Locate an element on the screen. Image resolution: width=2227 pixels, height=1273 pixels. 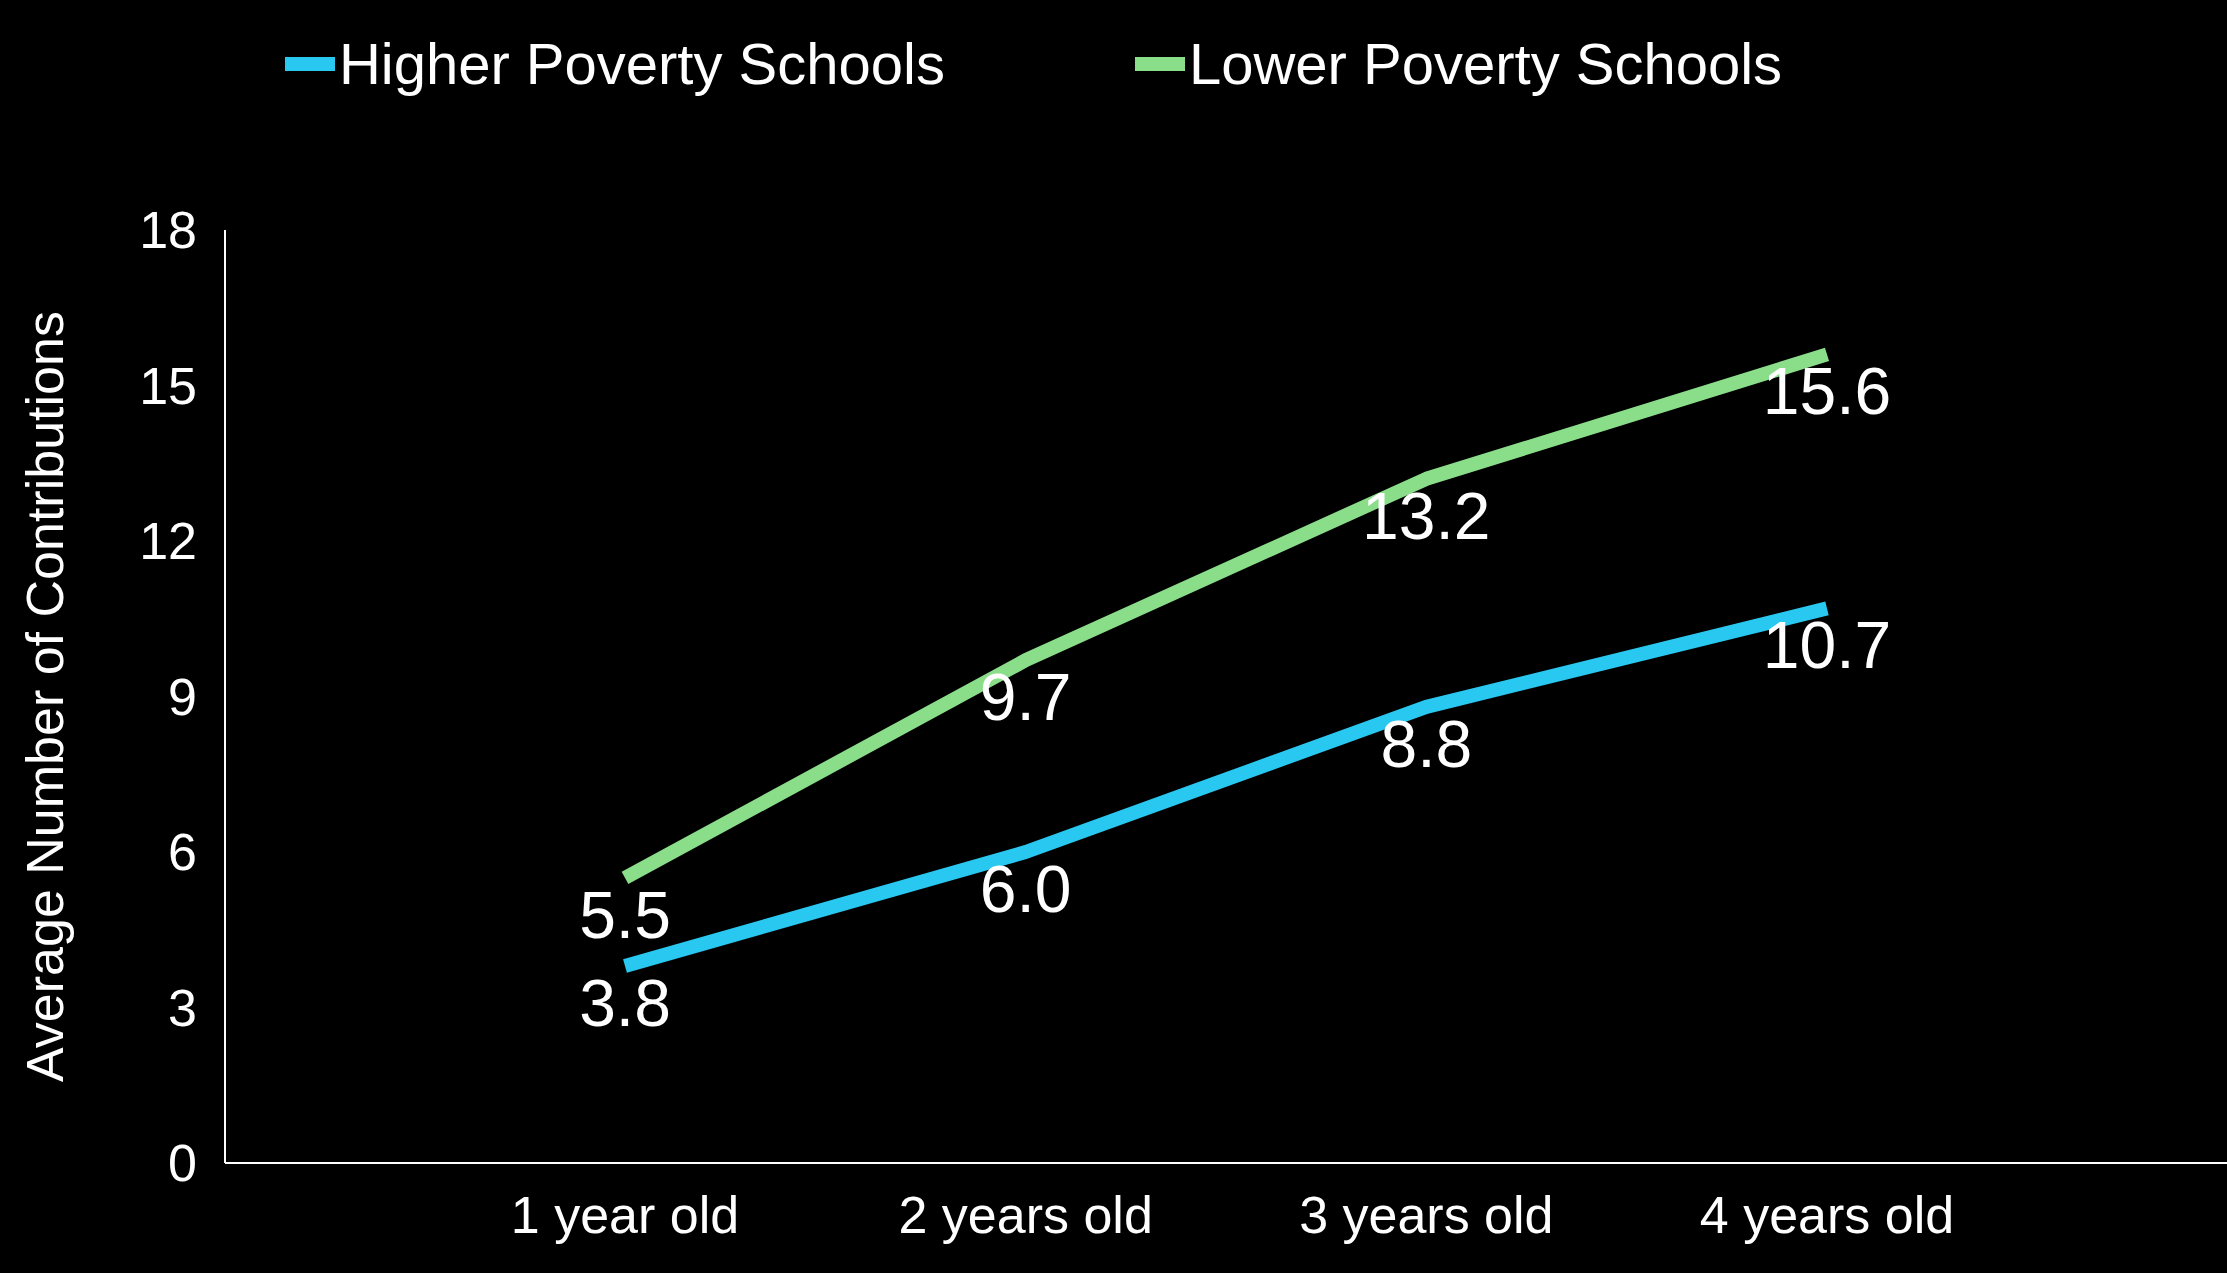
data-label: 9.7 is located at coordinates (1025, 697).